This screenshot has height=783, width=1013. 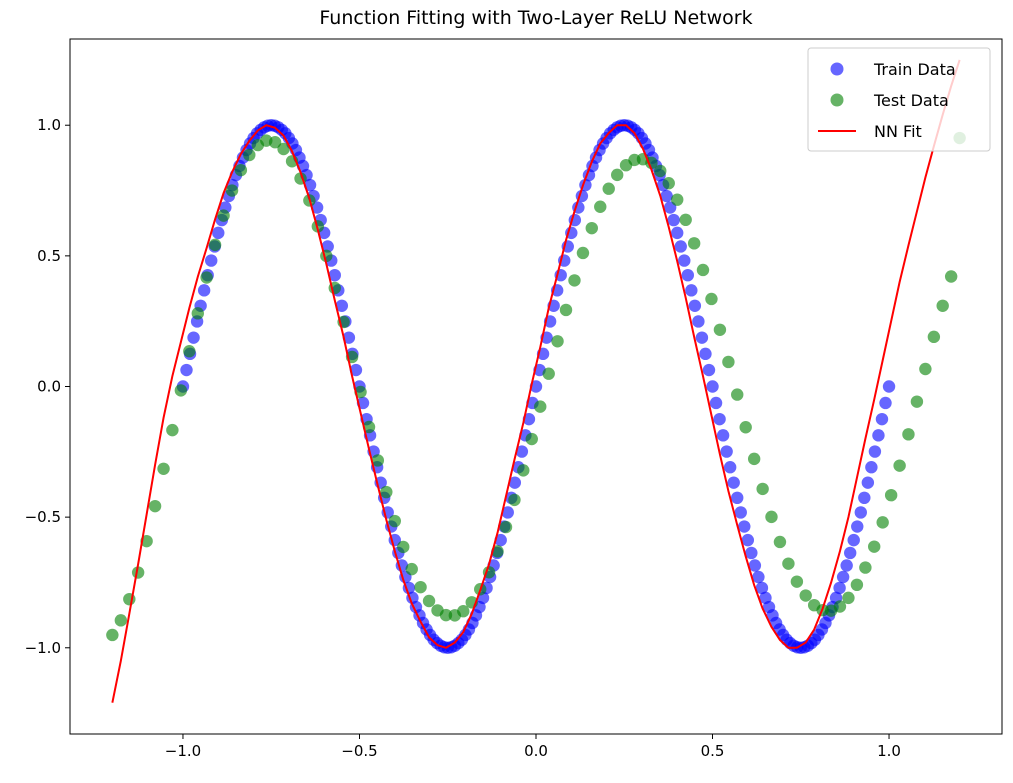 I want to click on x-tick-label: 1.0, so click(x=889, y=751).